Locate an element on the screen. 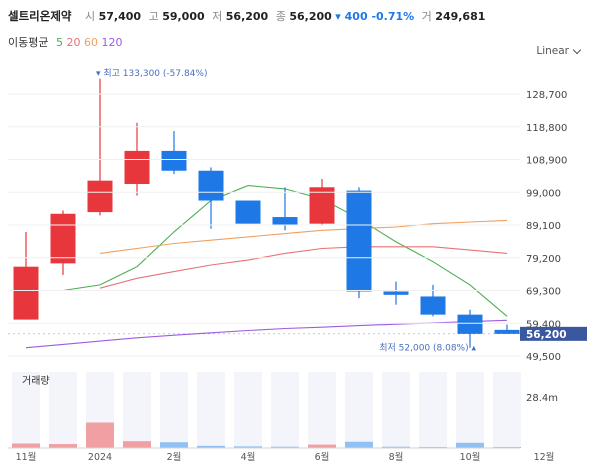 Image resolution: width=600 pixels, height=472 pixels. price-tick-label: 118,800 is located at coordinates (546, 128).